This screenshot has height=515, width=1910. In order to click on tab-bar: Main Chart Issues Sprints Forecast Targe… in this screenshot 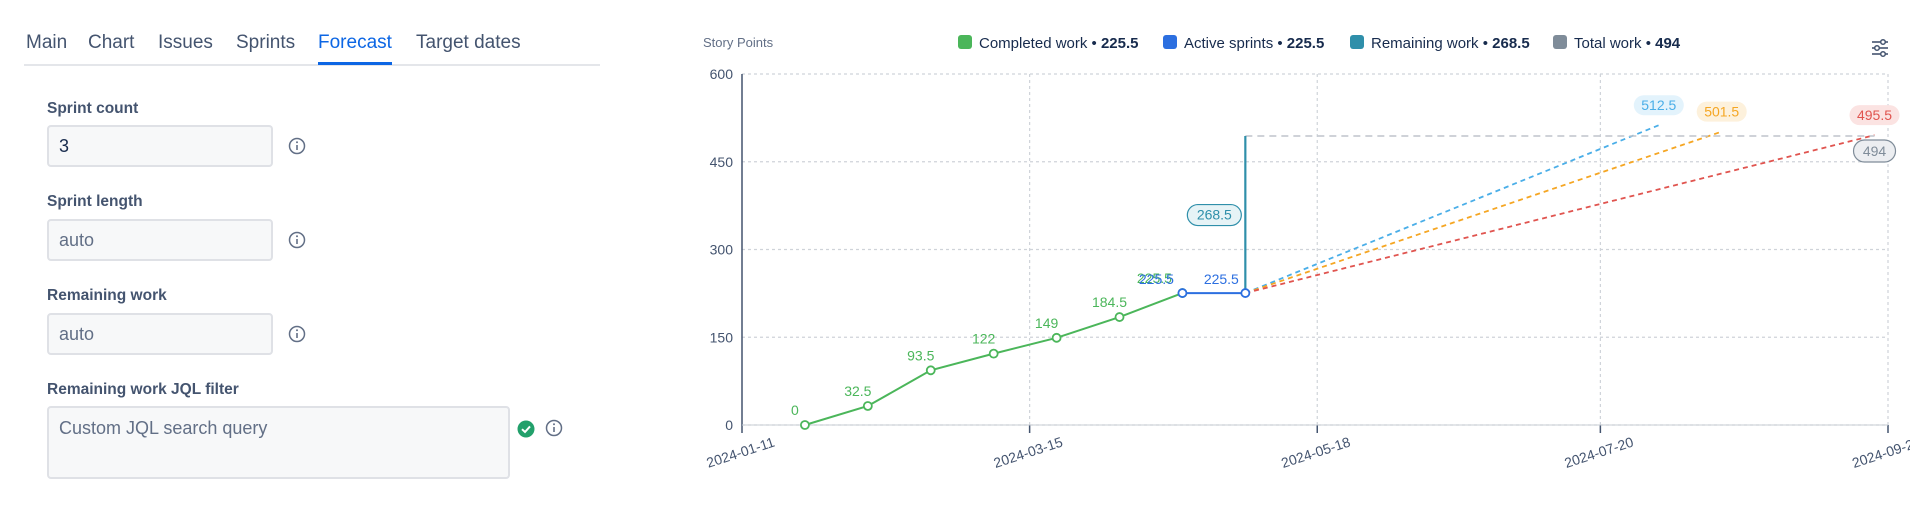, I will do `click(312, 47)`.